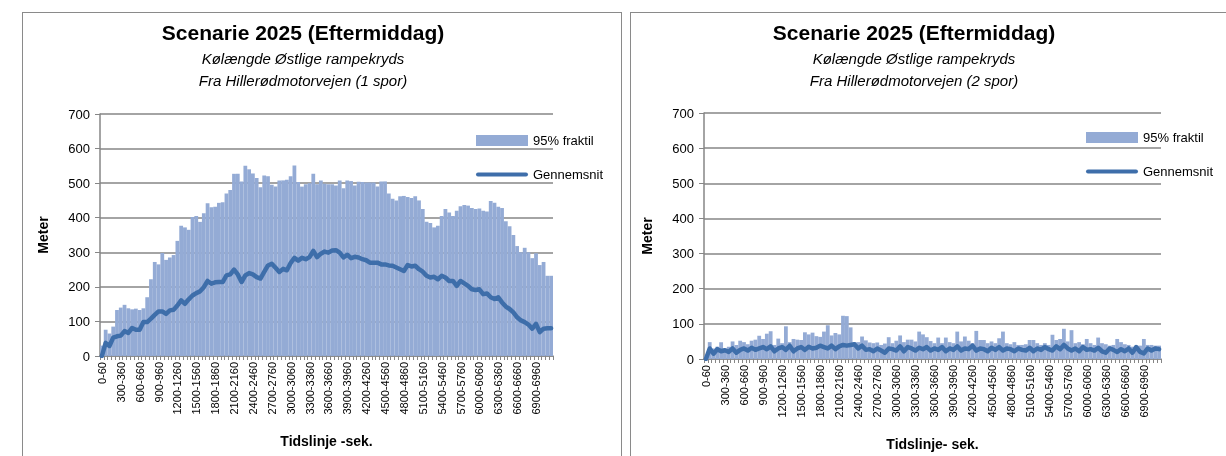 Image resolution: width=1226 pixels, height=456 pixels. Describe the element at coordinates (303, 69) in the screenshot. I see `chart-subtitle: Kølængde Østlige rampekryds Fra Hillerødmotorvejen (1 spor)` at that location.